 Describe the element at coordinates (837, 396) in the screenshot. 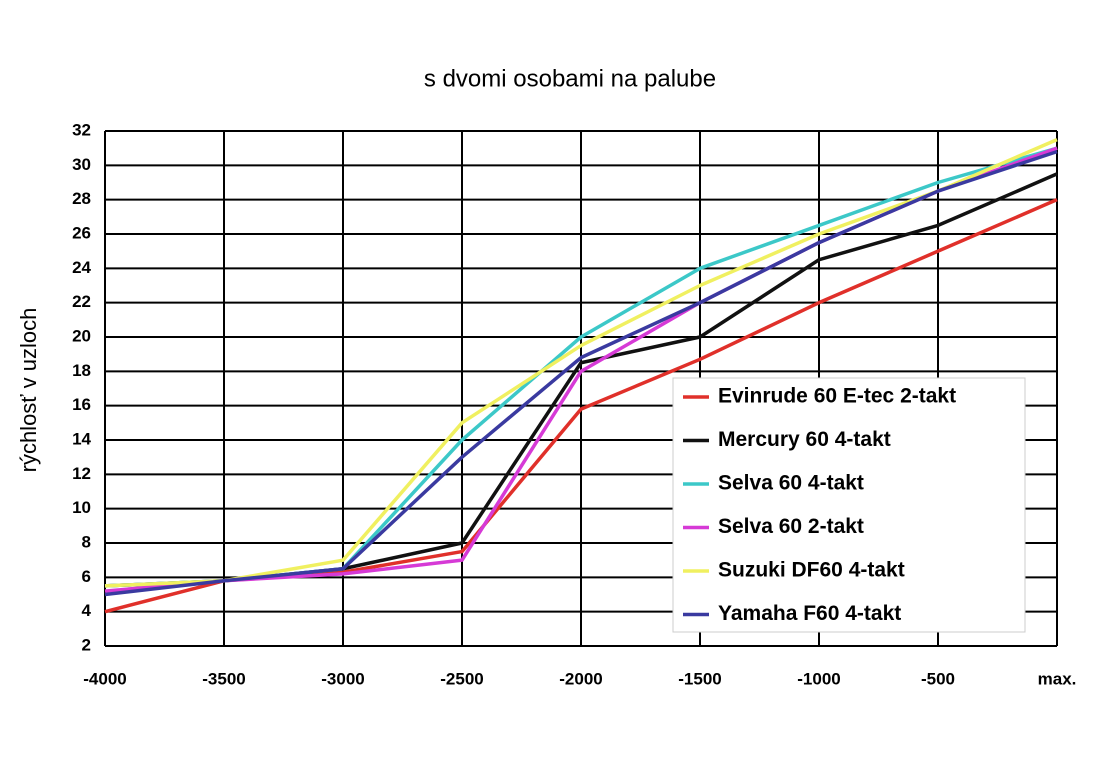

I see `legend-label: Evinrude 60 E-tec 2-takt` at that location.